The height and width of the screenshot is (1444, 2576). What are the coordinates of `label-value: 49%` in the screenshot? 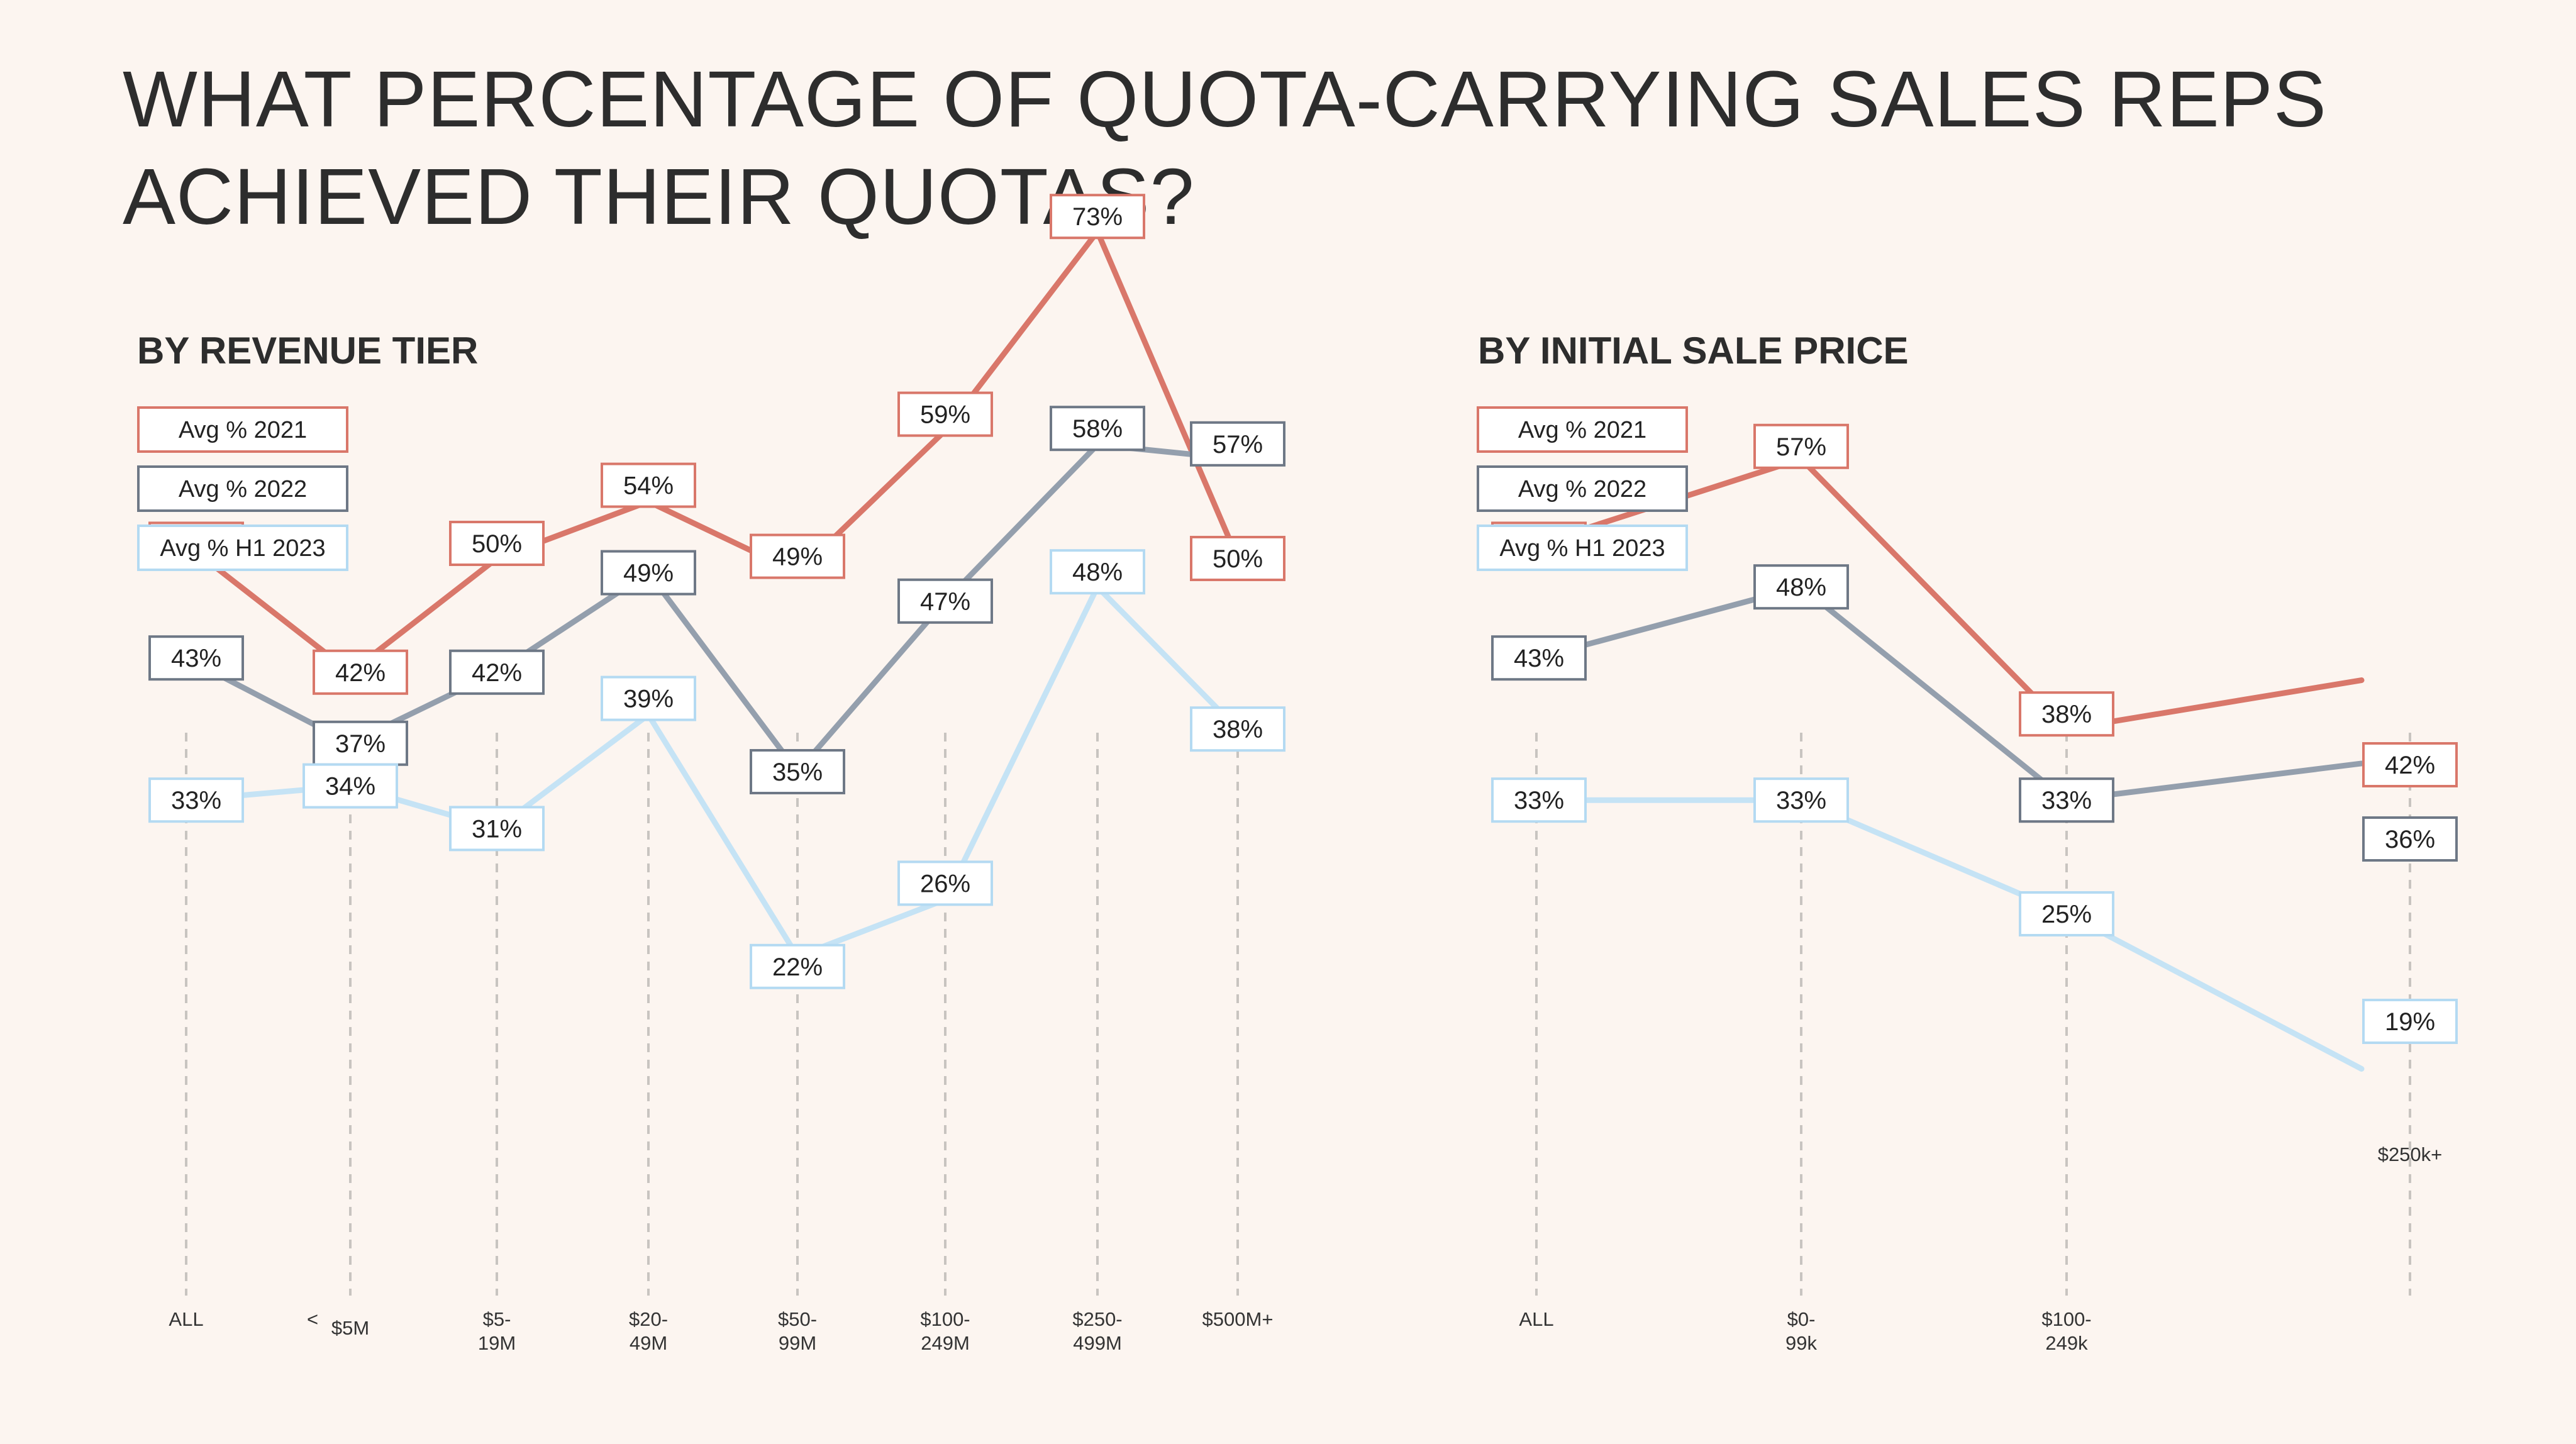 It's located at (797, 557).